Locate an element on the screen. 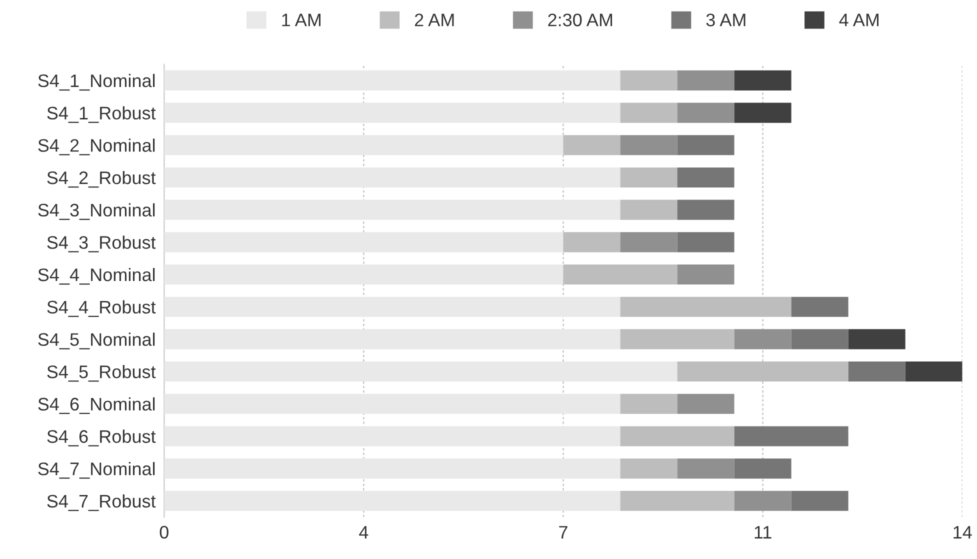 The width and height of the screenshot is (977, 559). x-tick-label: 11 is located at coordinates (763, 532).